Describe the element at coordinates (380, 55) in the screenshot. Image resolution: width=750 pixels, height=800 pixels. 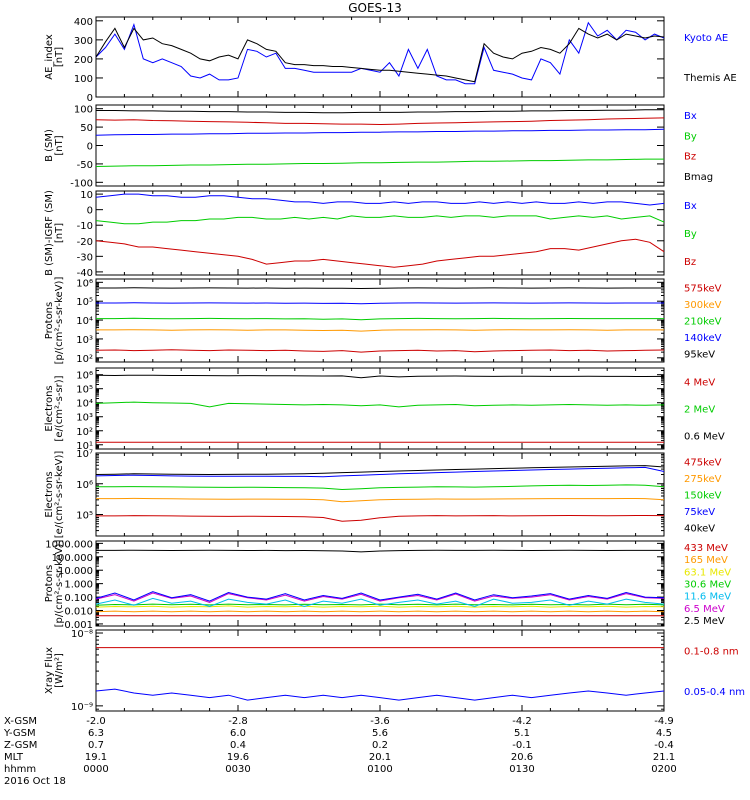
I see `series-line-themis-ae` at that location.